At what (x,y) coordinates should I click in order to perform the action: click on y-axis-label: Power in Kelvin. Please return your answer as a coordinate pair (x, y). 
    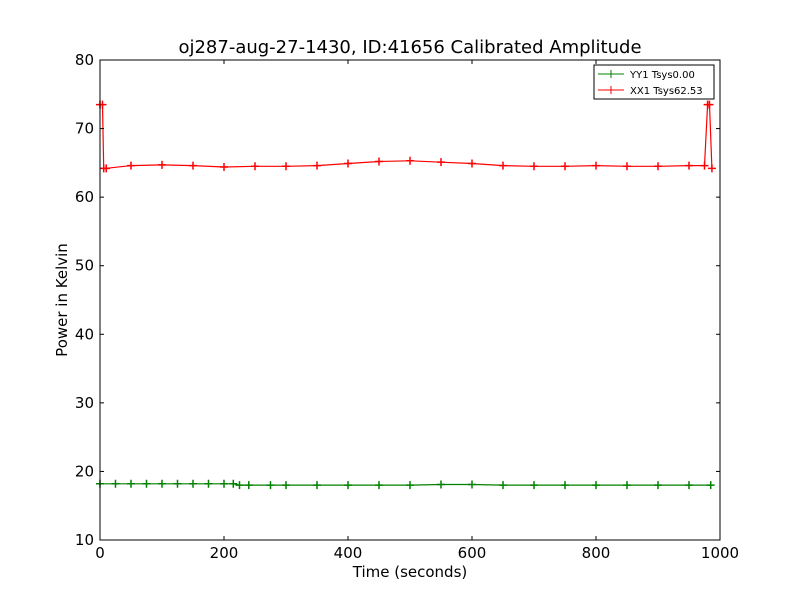
    Looking at the image, I should click on (62, 300).